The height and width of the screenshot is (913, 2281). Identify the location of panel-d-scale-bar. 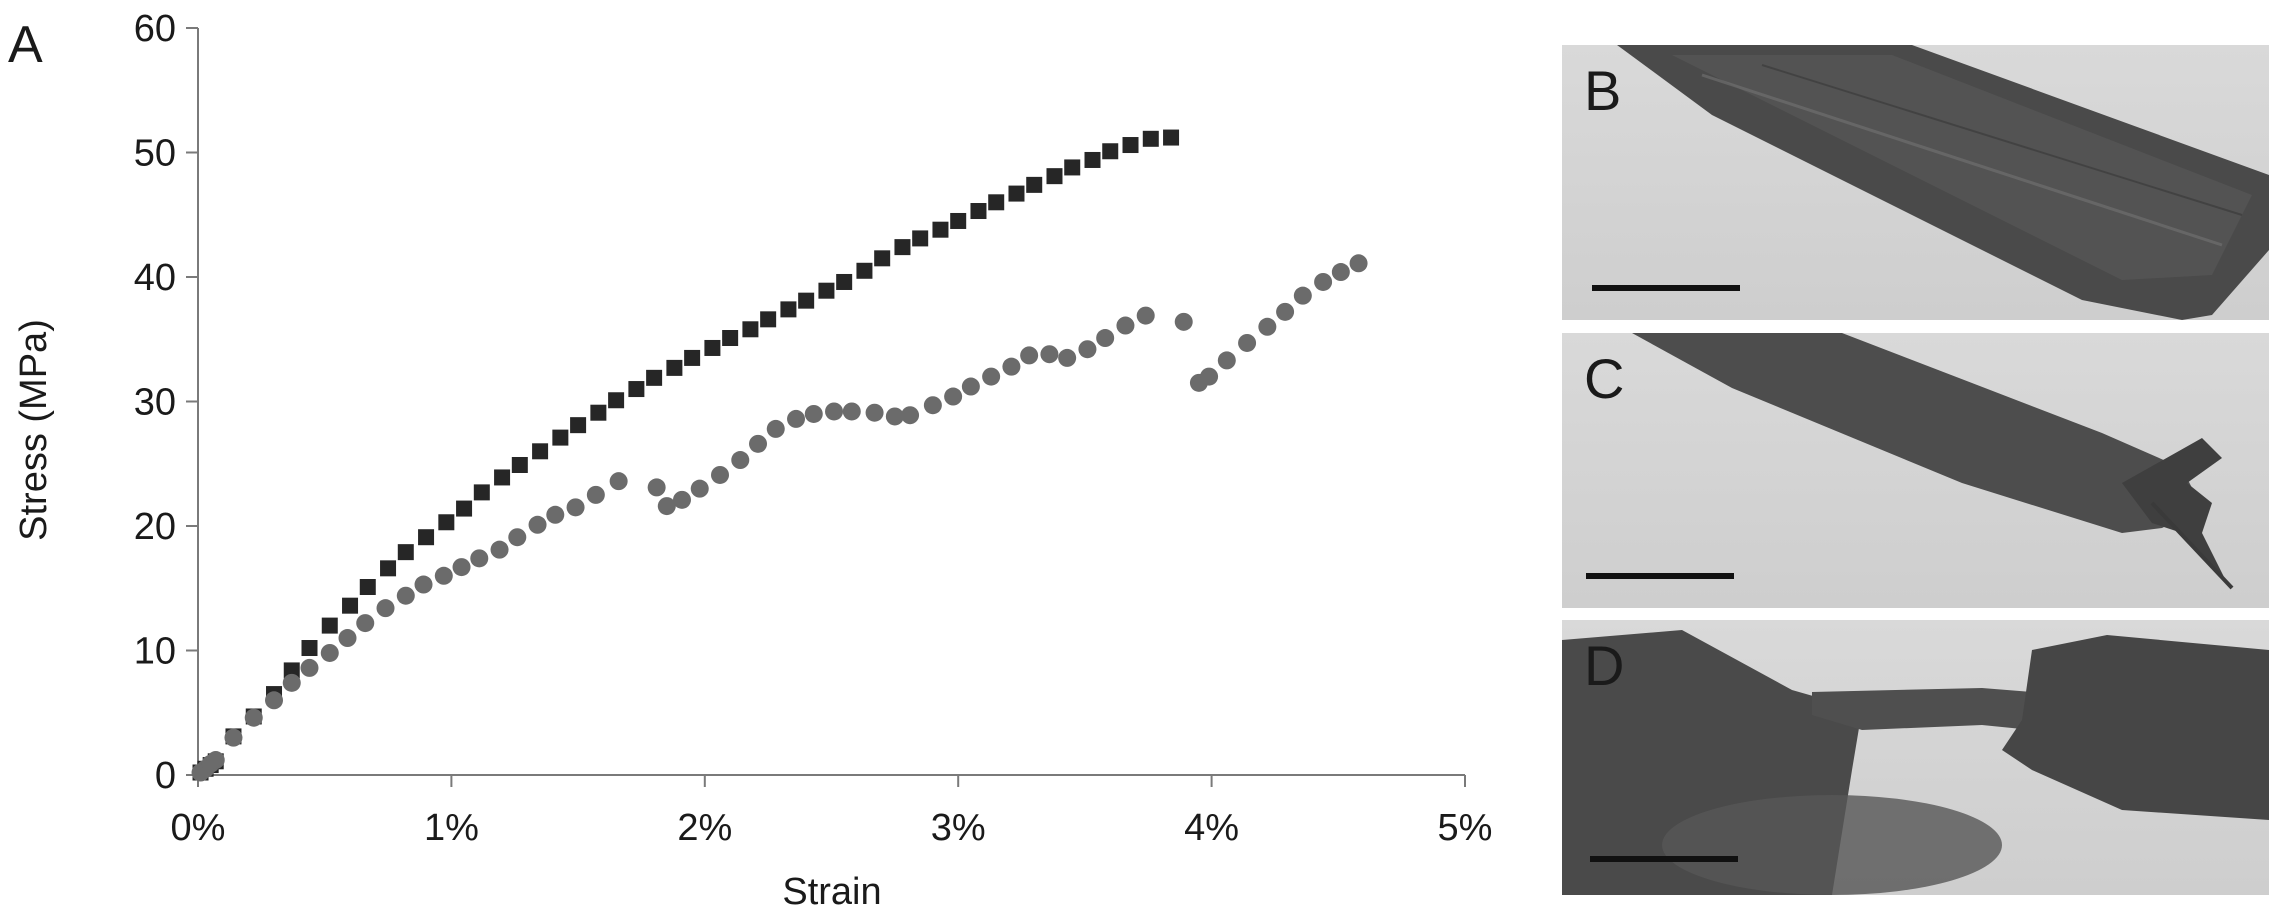
(1664, 859).